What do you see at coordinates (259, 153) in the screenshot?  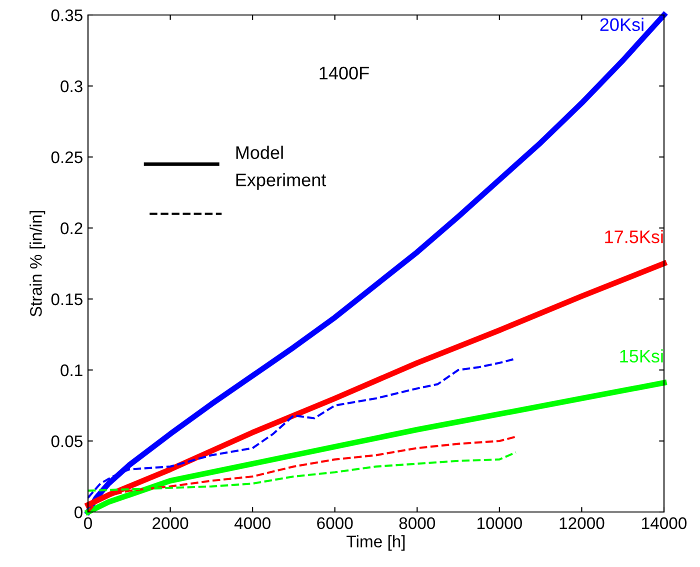 I see `annotation: Model` at bounding box center [259, 153].